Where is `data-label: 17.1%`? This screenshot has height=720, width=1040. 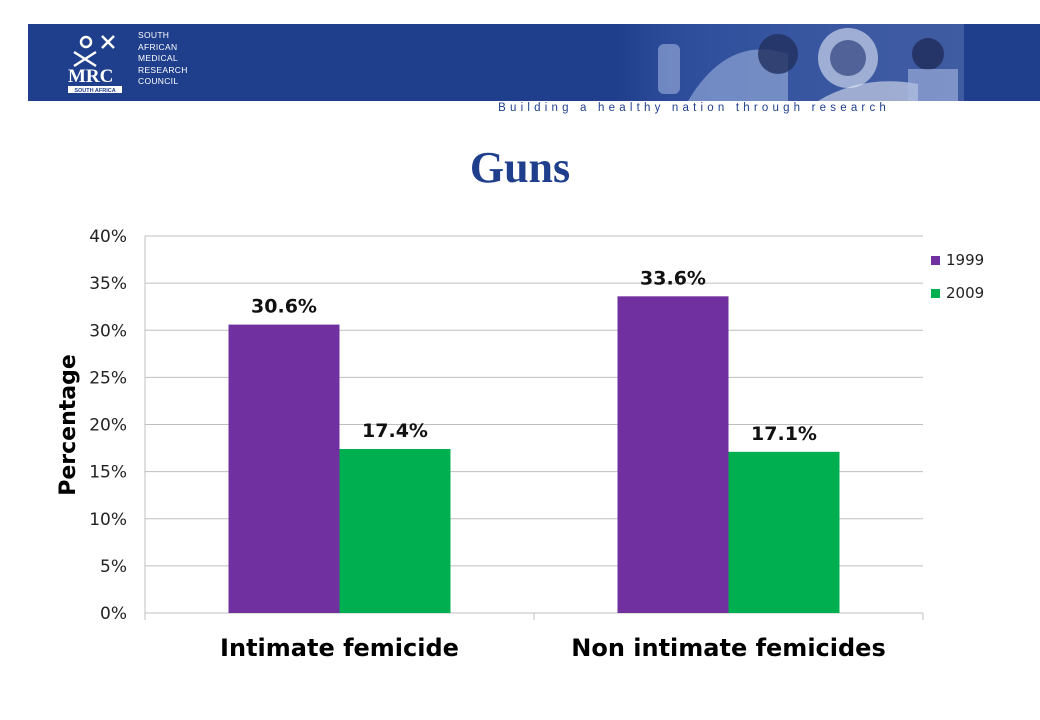
data-label: 17.1% is located at coordinates (784, 434).